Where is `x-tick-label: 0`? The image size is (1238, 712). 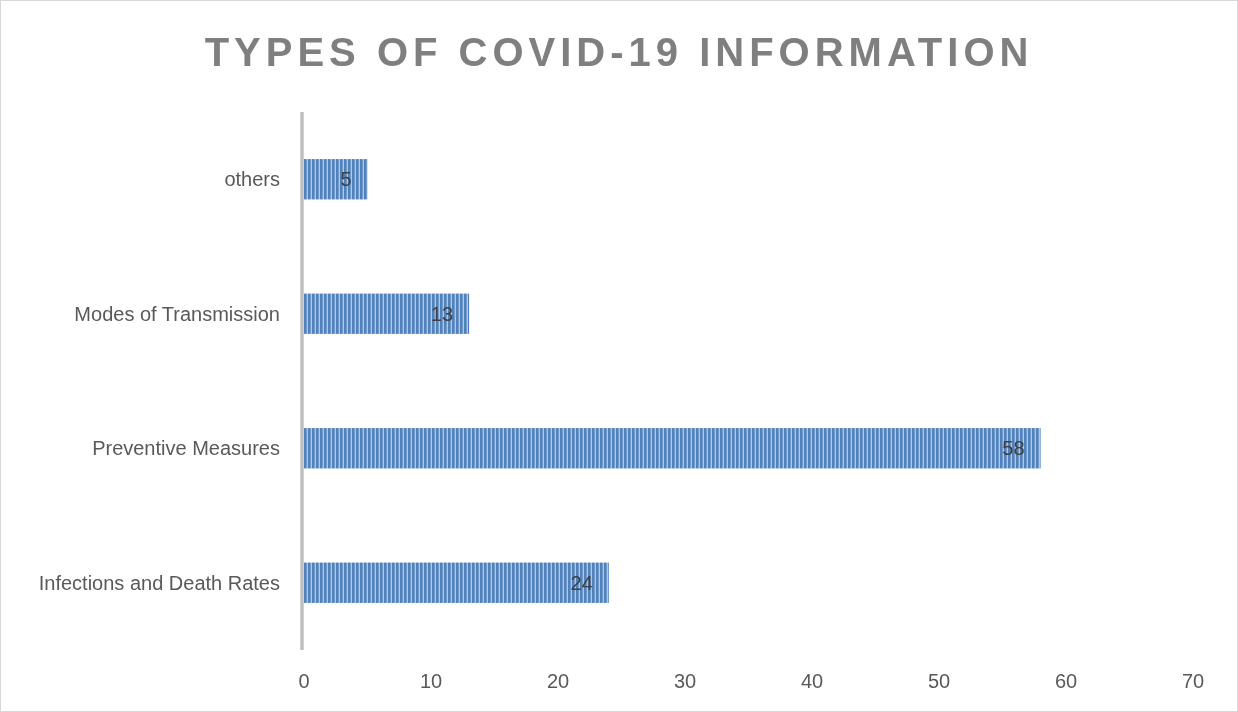
x-tick-label: 0 is located at coordinates (304, 681).